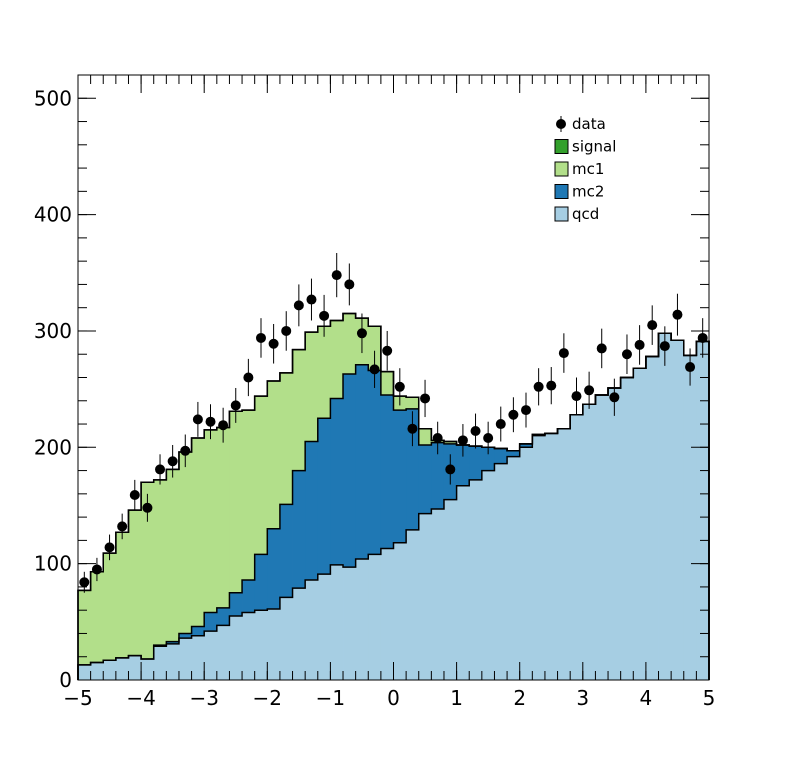  I want to click on legend-swatch-signal, so click(561, 146).